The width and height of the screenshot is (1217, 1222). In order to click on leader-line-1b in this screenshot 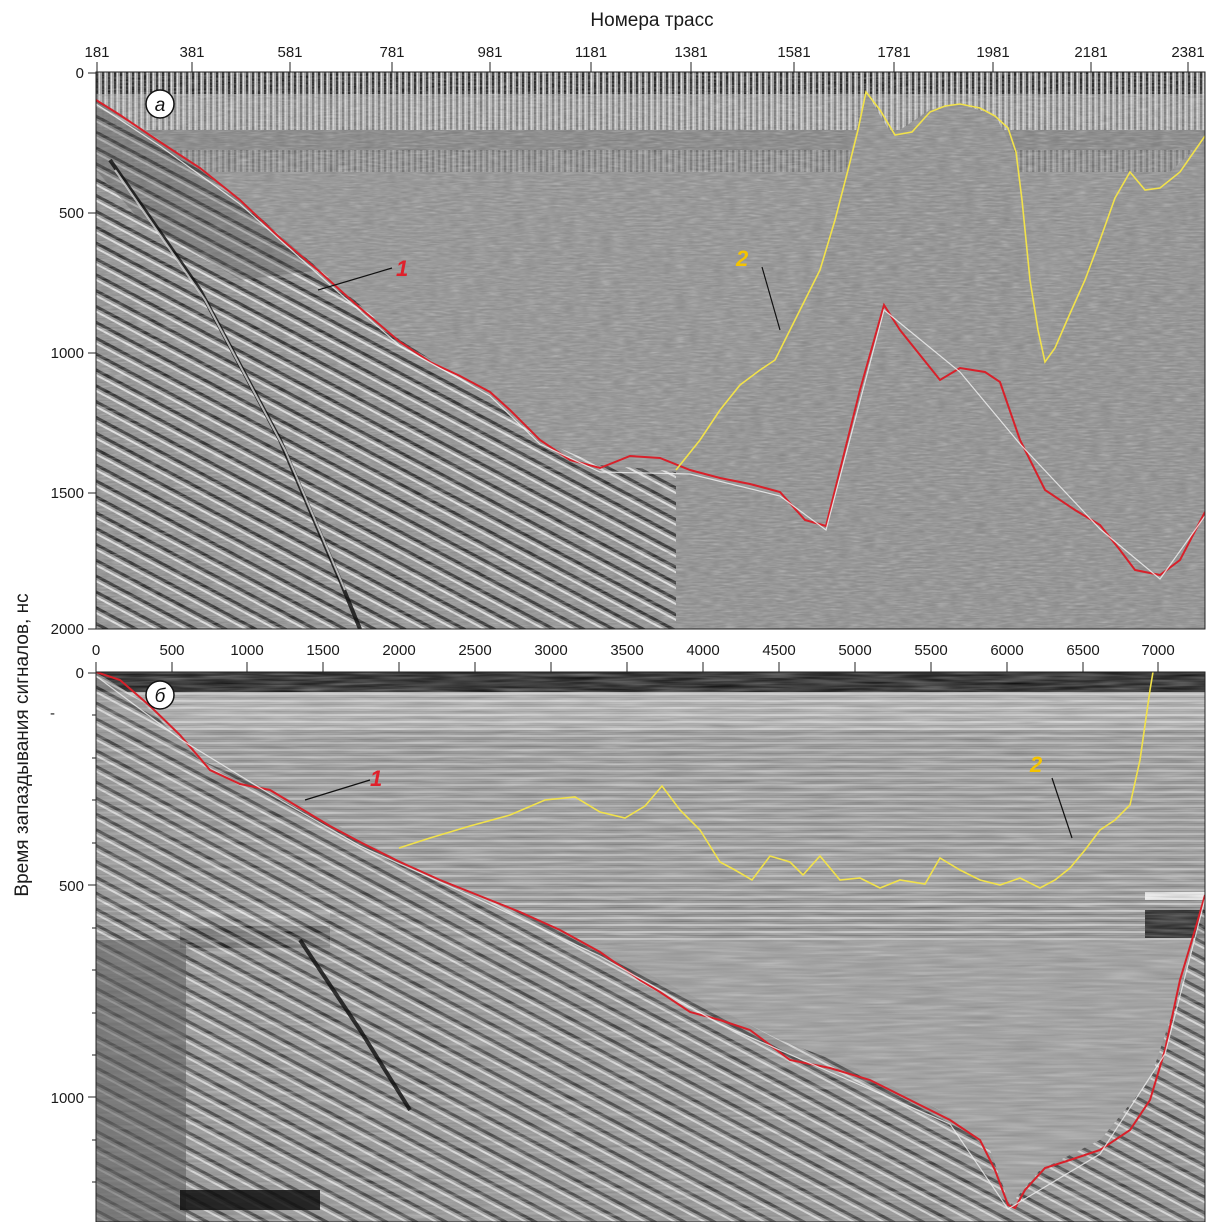, I will do `click(337, 790)`.